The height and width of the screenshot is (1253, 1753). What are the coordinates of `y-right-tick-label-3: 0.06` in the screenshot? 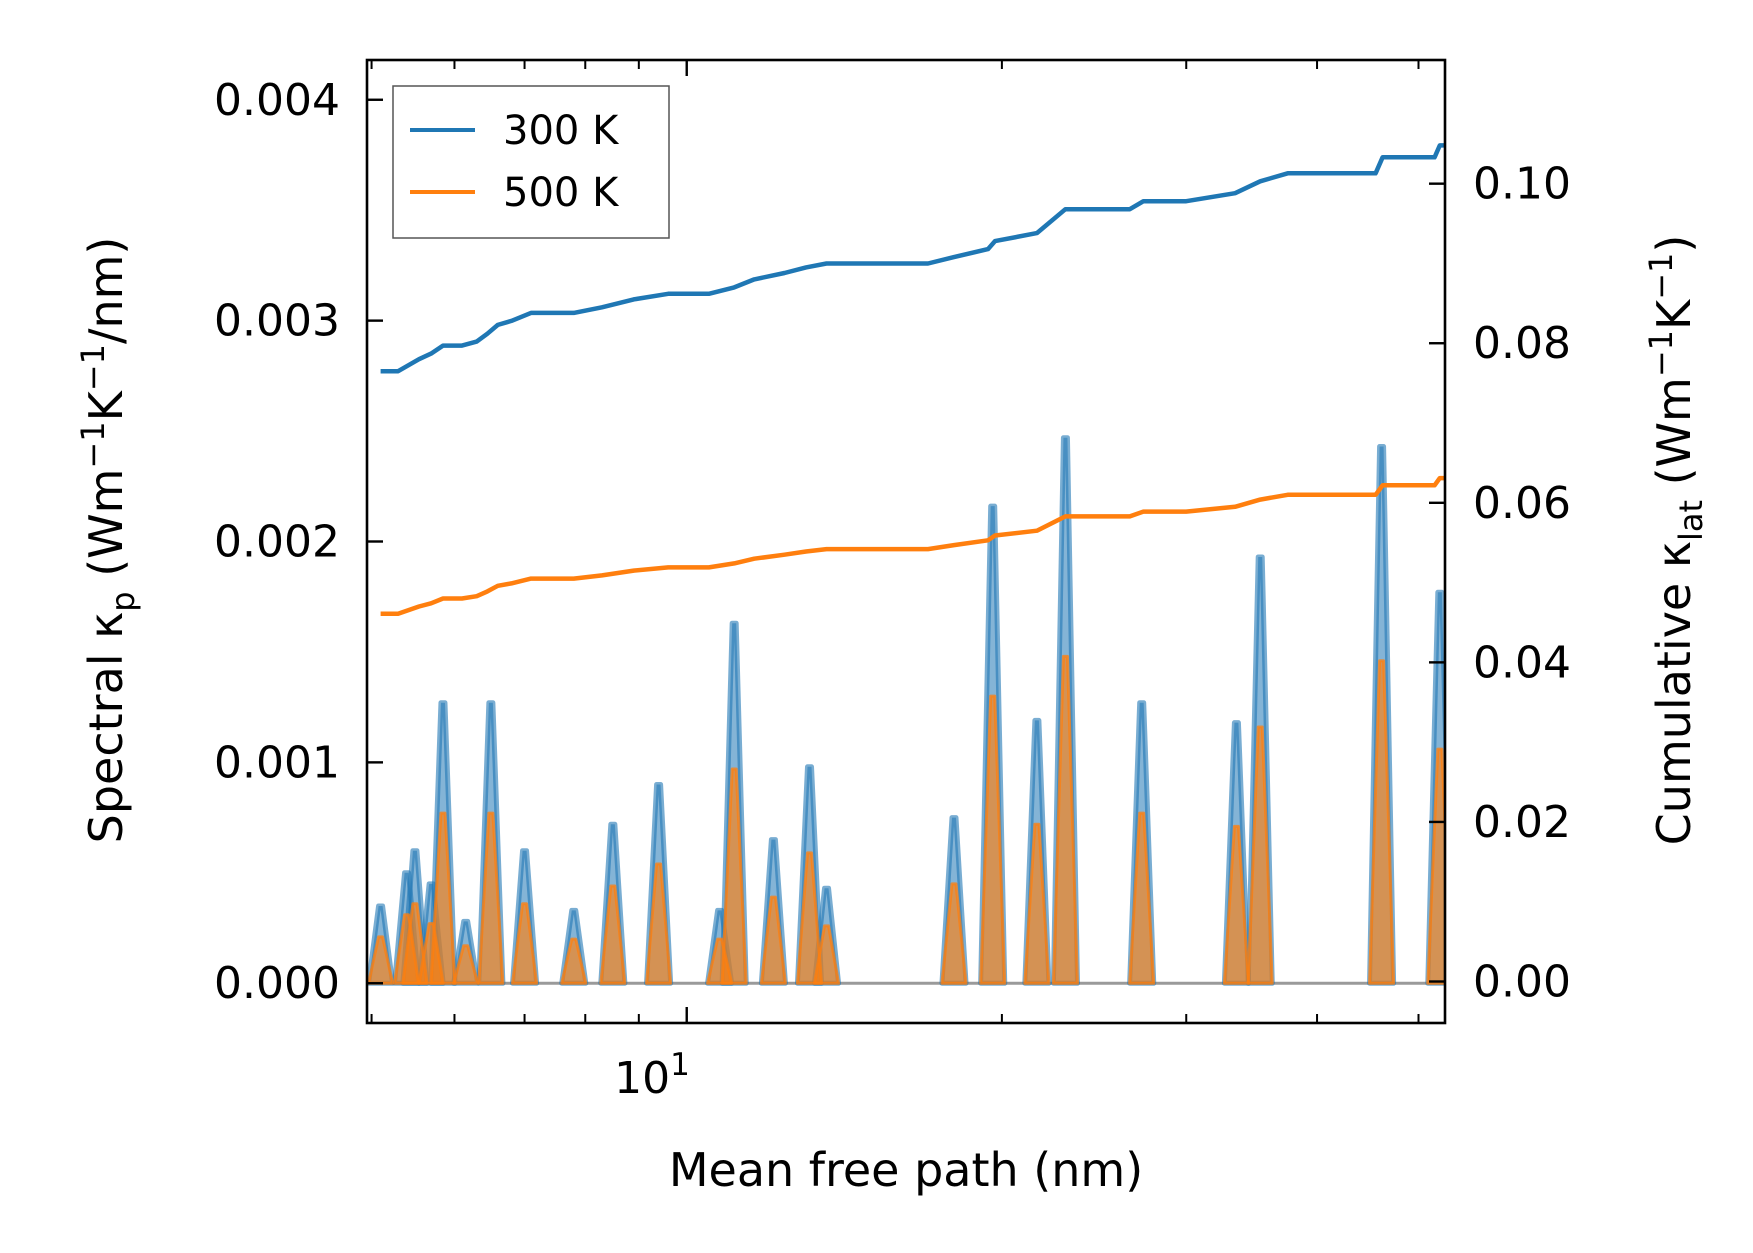 It's located at (1522, 503).